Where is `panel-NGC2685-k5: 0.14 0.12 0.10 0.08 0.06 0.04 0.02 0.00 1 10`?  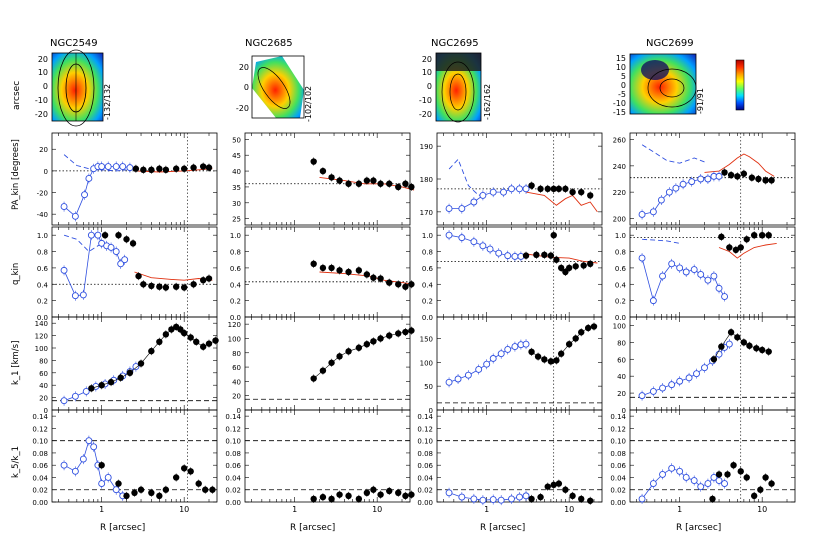 panel-NGC2685-k5: 0.14 0.12 0.10 0.08 0.06 0.04 0.02 0.00 1 10 is located at coordinates (320, 461).